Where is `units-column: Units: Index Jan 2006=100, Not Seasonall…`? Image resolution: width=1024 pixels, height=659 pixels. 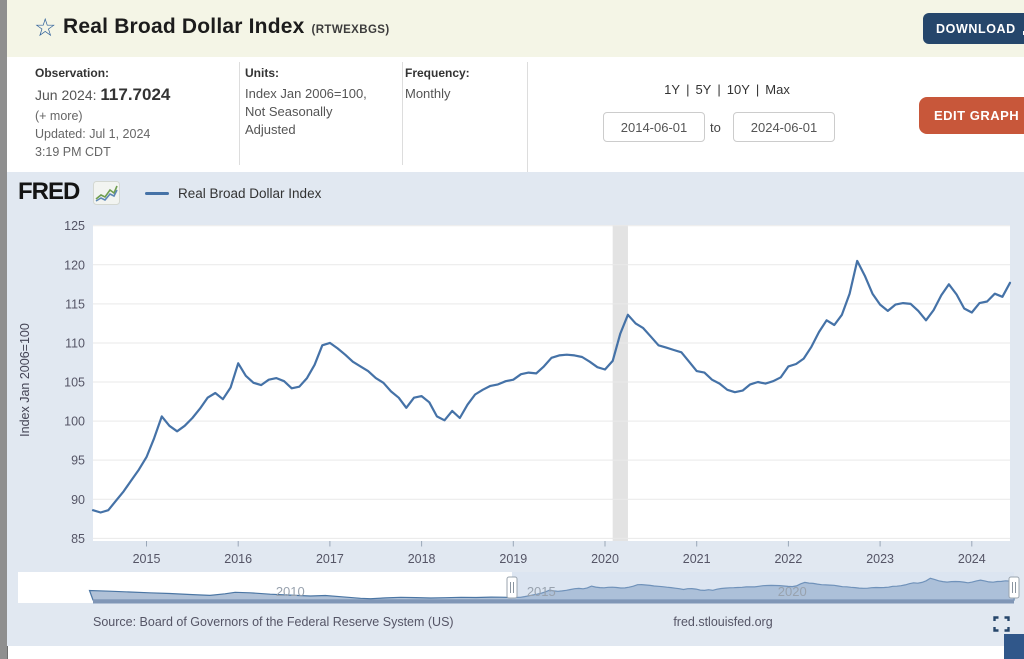 units-column: Units: Index Jan 2006=100, Not Seasonall… is located at coordinates (317, 102).